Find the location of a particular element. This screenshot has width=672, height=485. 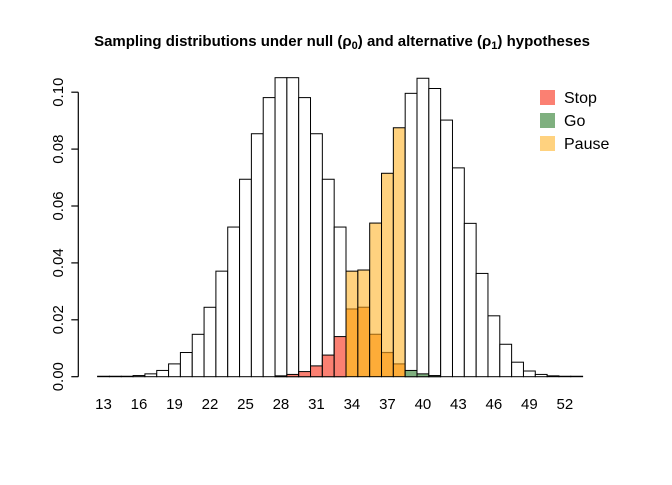

x-tick-label: 25 is located at coordinates (245, 404).